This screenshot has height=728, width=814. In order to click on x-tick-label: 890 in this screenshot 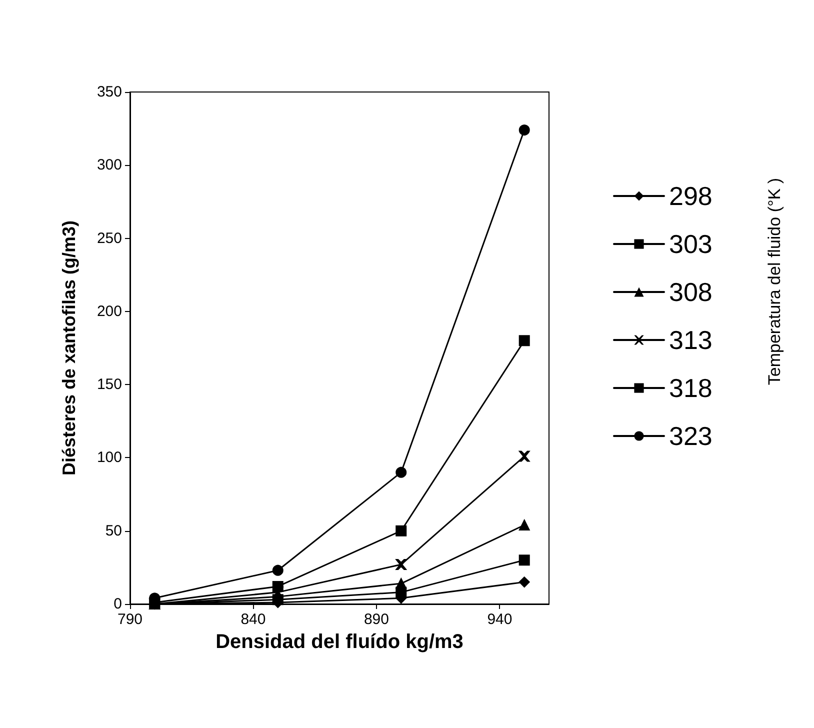, I will do `click(376, 619)`.